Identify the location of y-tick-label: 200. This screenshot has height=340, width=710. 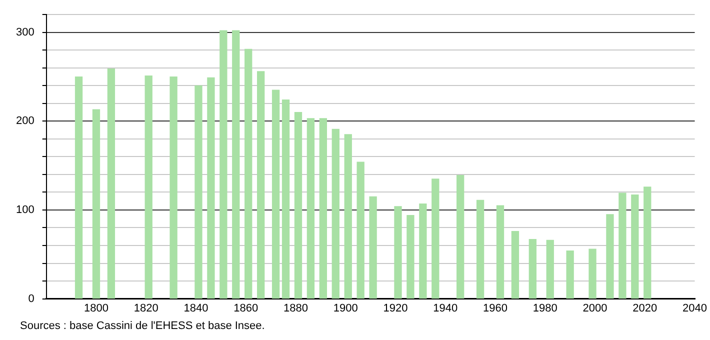
(25, 121).